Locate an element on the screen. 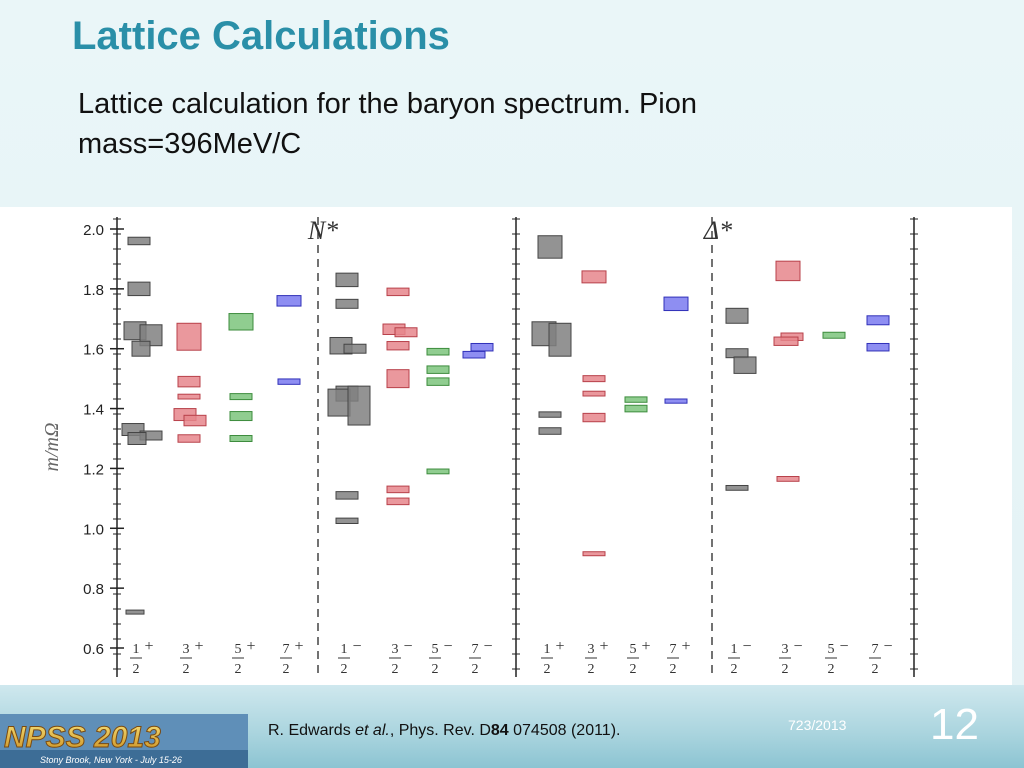  logo-subtext: Stony Brook, New York - July 15-26 is located at coordinates (111, 760).